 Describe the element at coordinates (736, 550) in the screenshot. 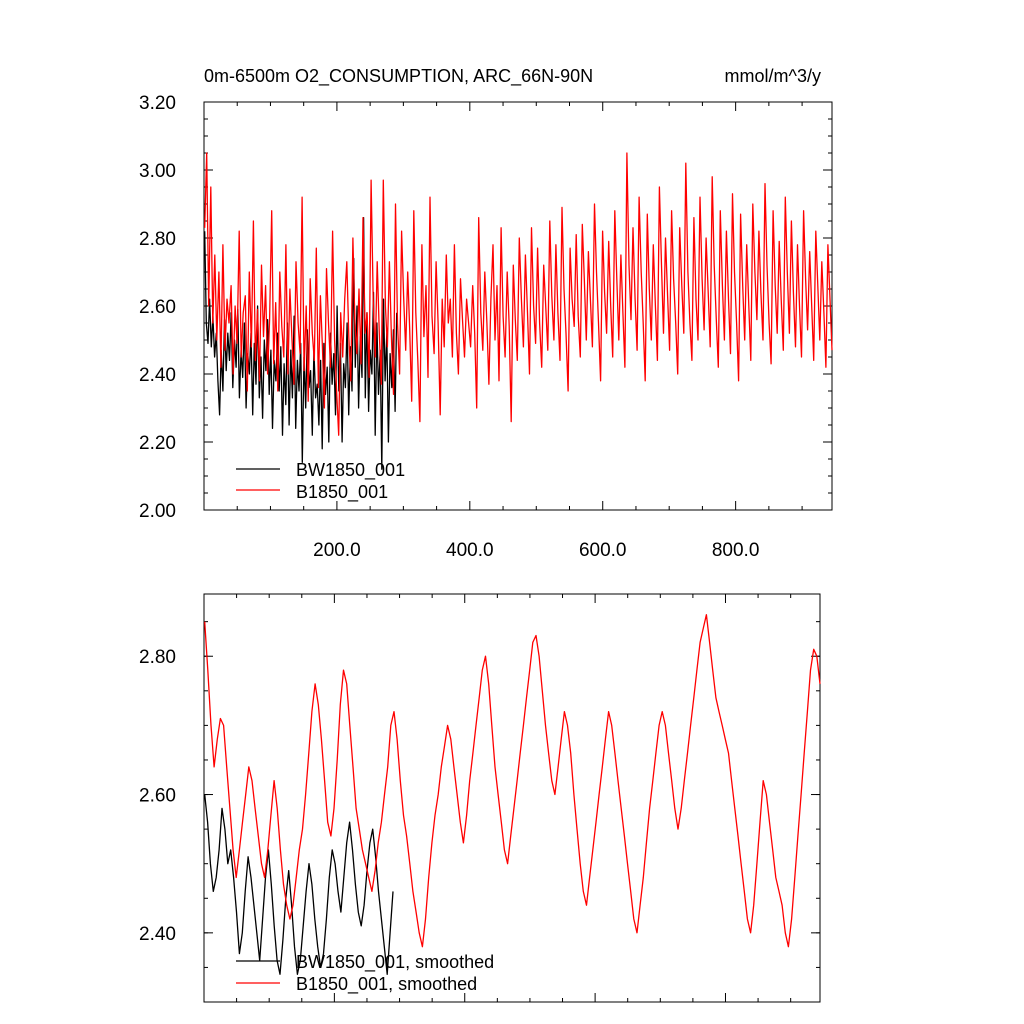

I see `x-tick-label: 800.0` at that location.